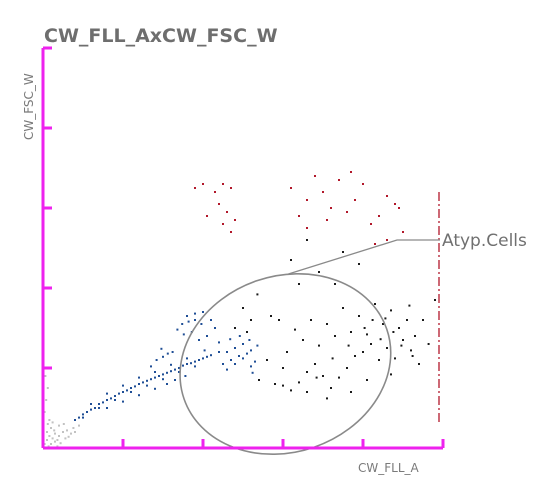 Image resolution: width=550 pixels, height=497 pixels. Describe the element at coordinates (389, 468) in the screenshot. I see `x-axis-label: CW_FLL_A` at that location.